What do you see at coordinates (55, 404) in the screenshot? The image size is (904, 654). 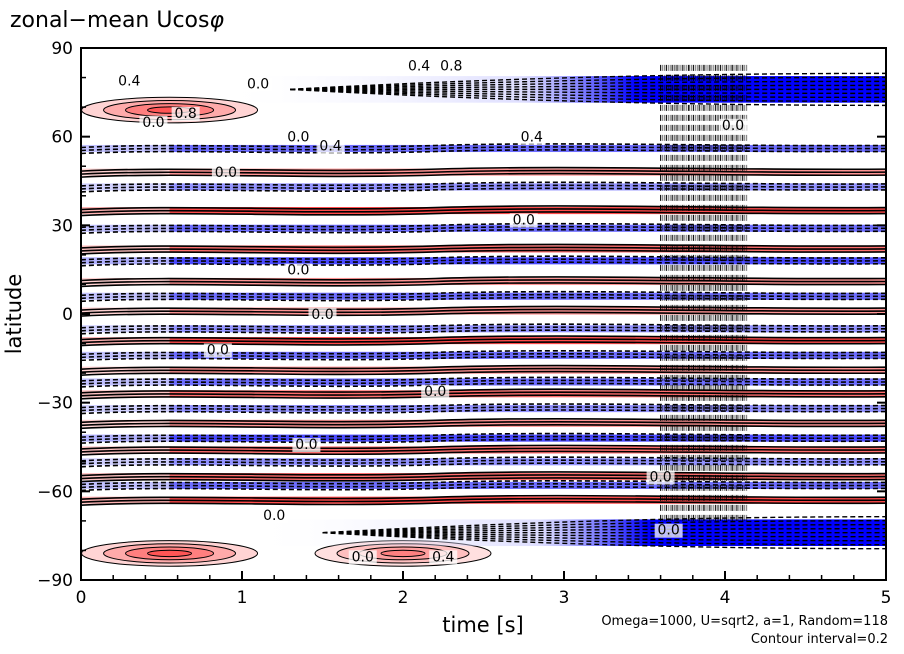 I see `y-tick-label: −30` at bounding box center [55, 404].